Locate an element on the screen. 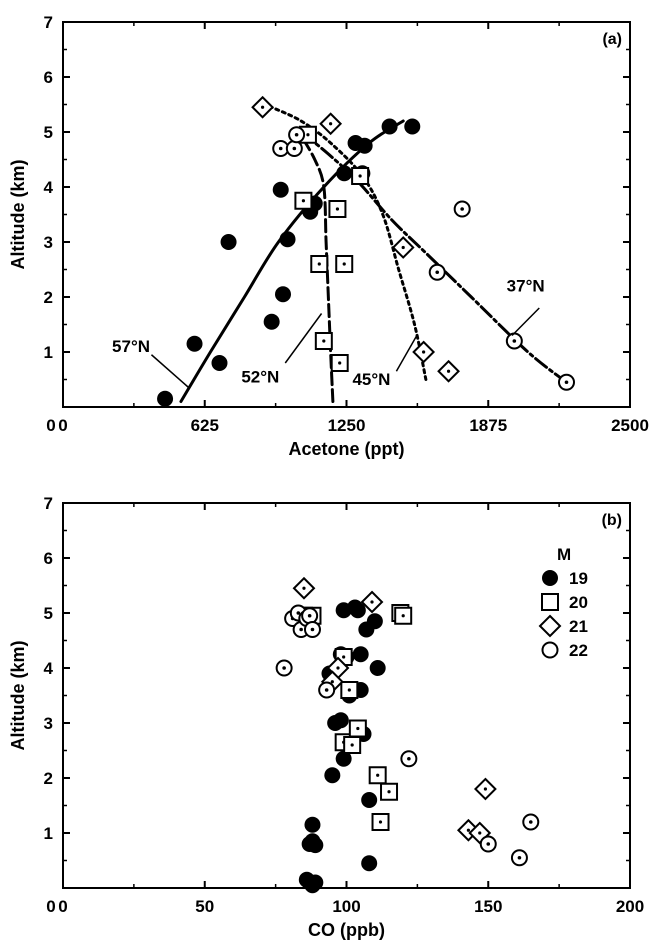 The height and width of the screenshot is (947, 649). curve-45n is located at coordinates (349, 243).